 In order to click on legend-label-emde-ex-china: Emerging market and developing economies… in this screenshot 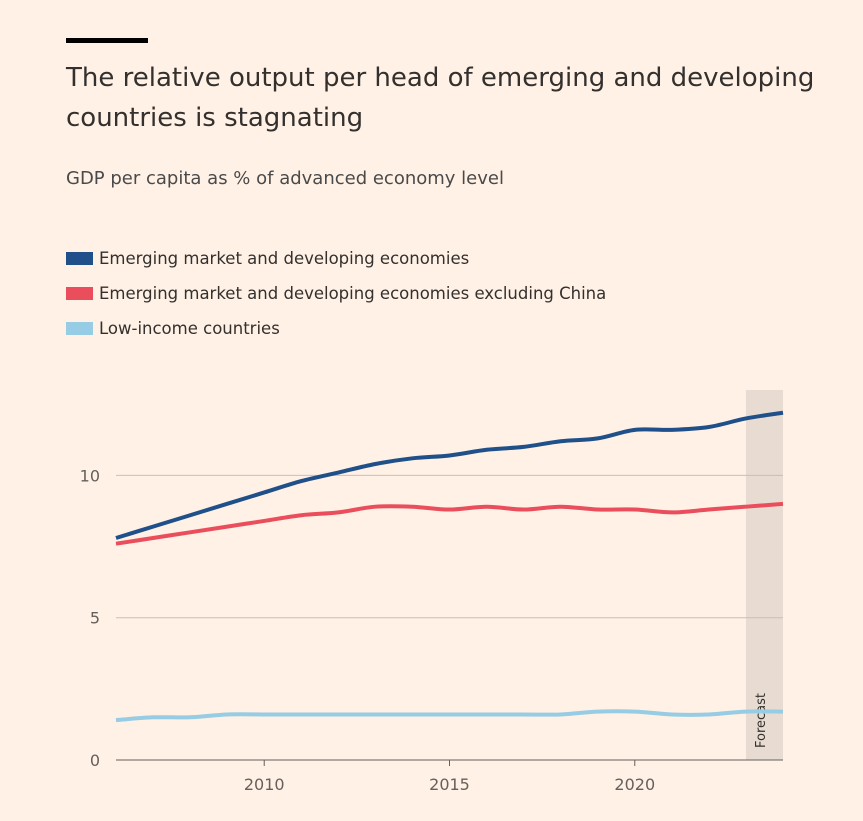, I will do `click(353, 293)`.